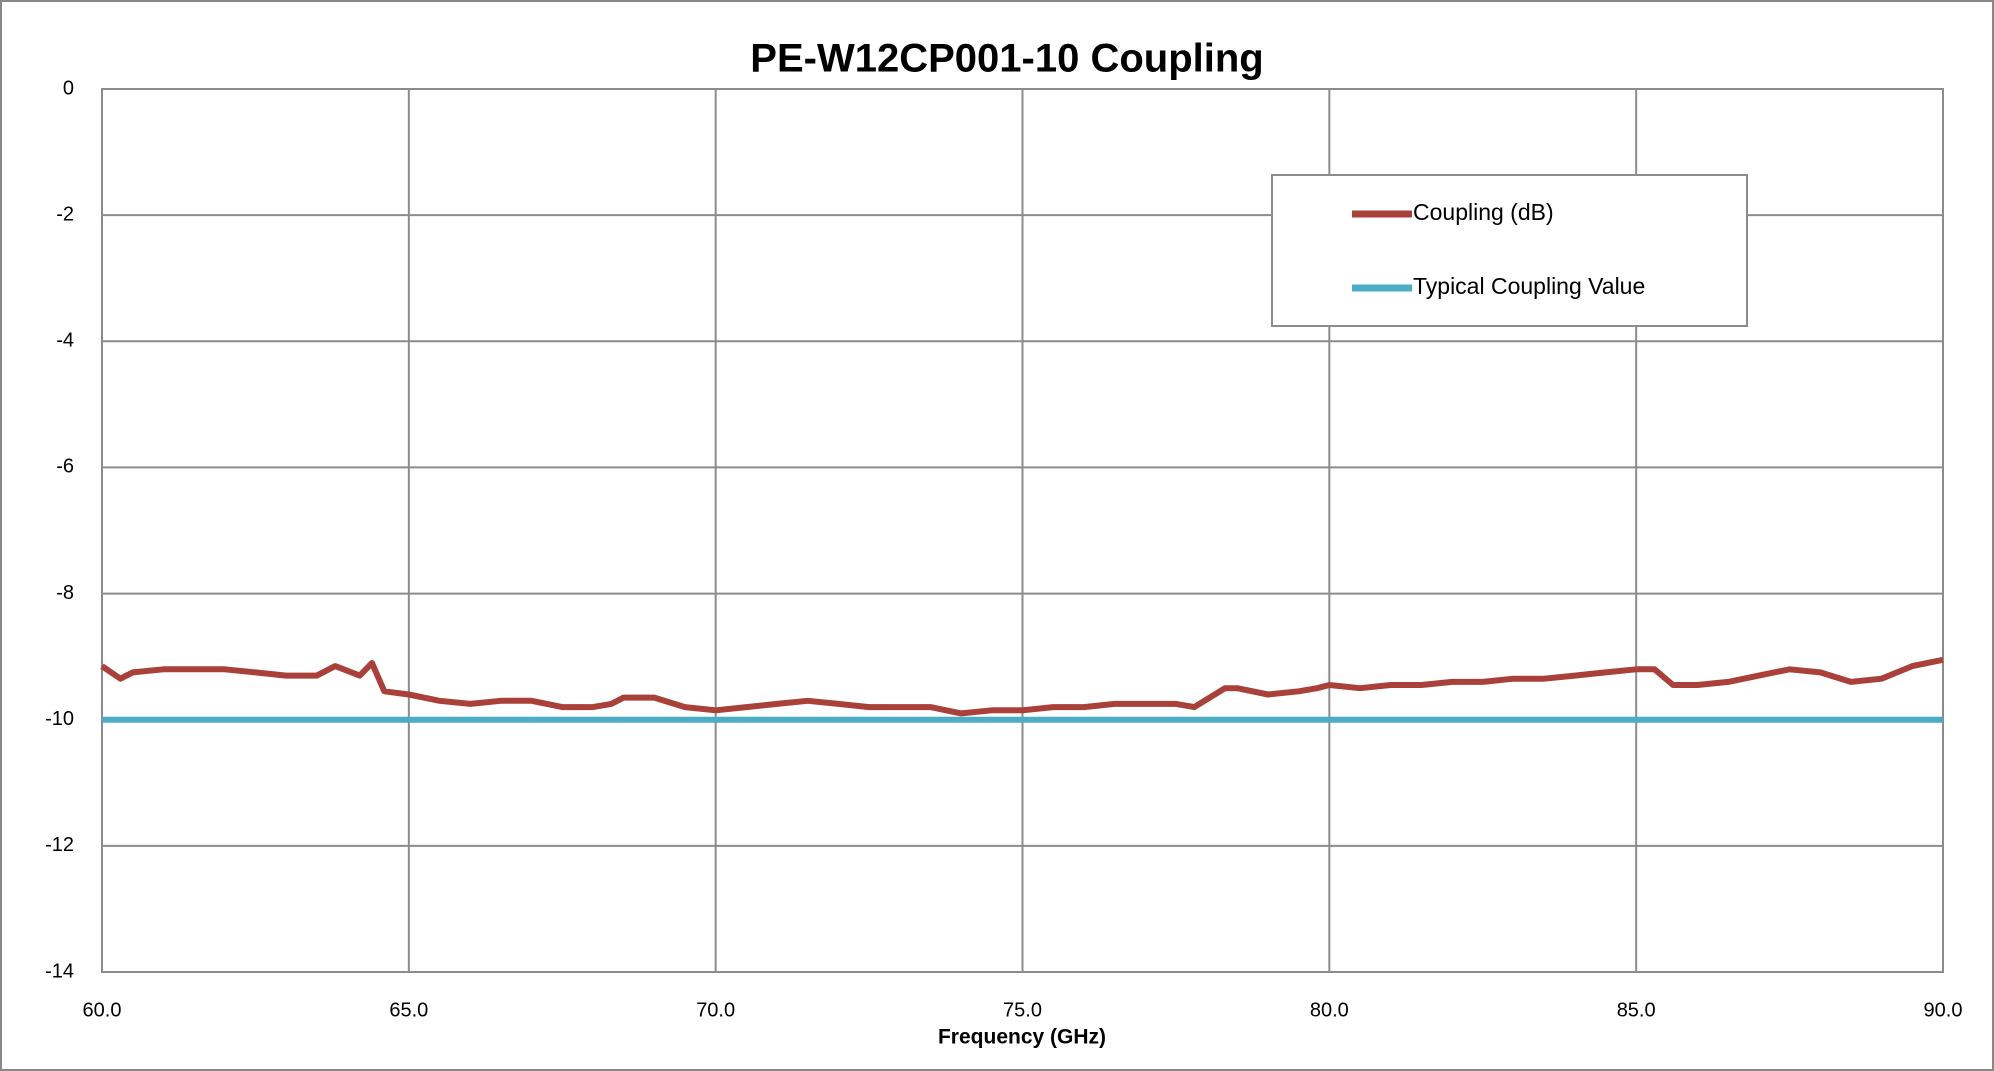 The height and width of the screenshot is (1071, 1994). Describe the element at coordinates (408, 1010) in the screenshot. I see `x-tick-label: 65.0` at that location.